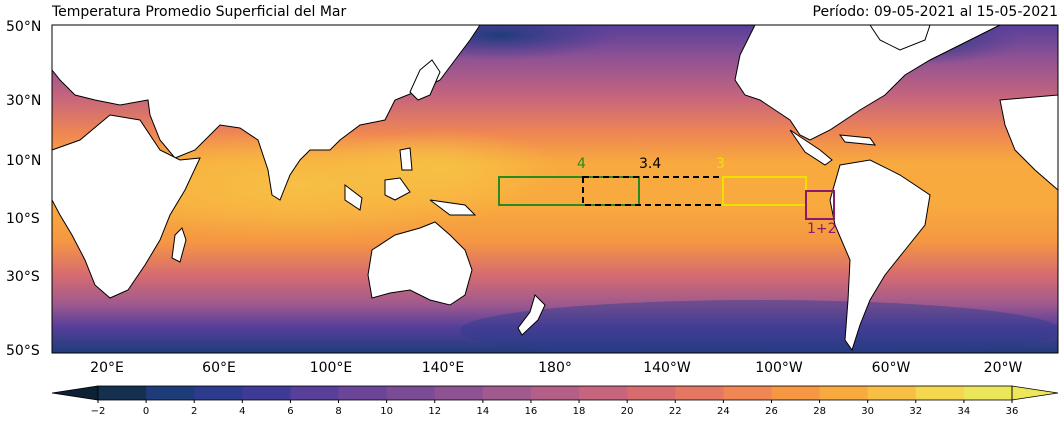  I want to click on cuba, so click(857, 140).